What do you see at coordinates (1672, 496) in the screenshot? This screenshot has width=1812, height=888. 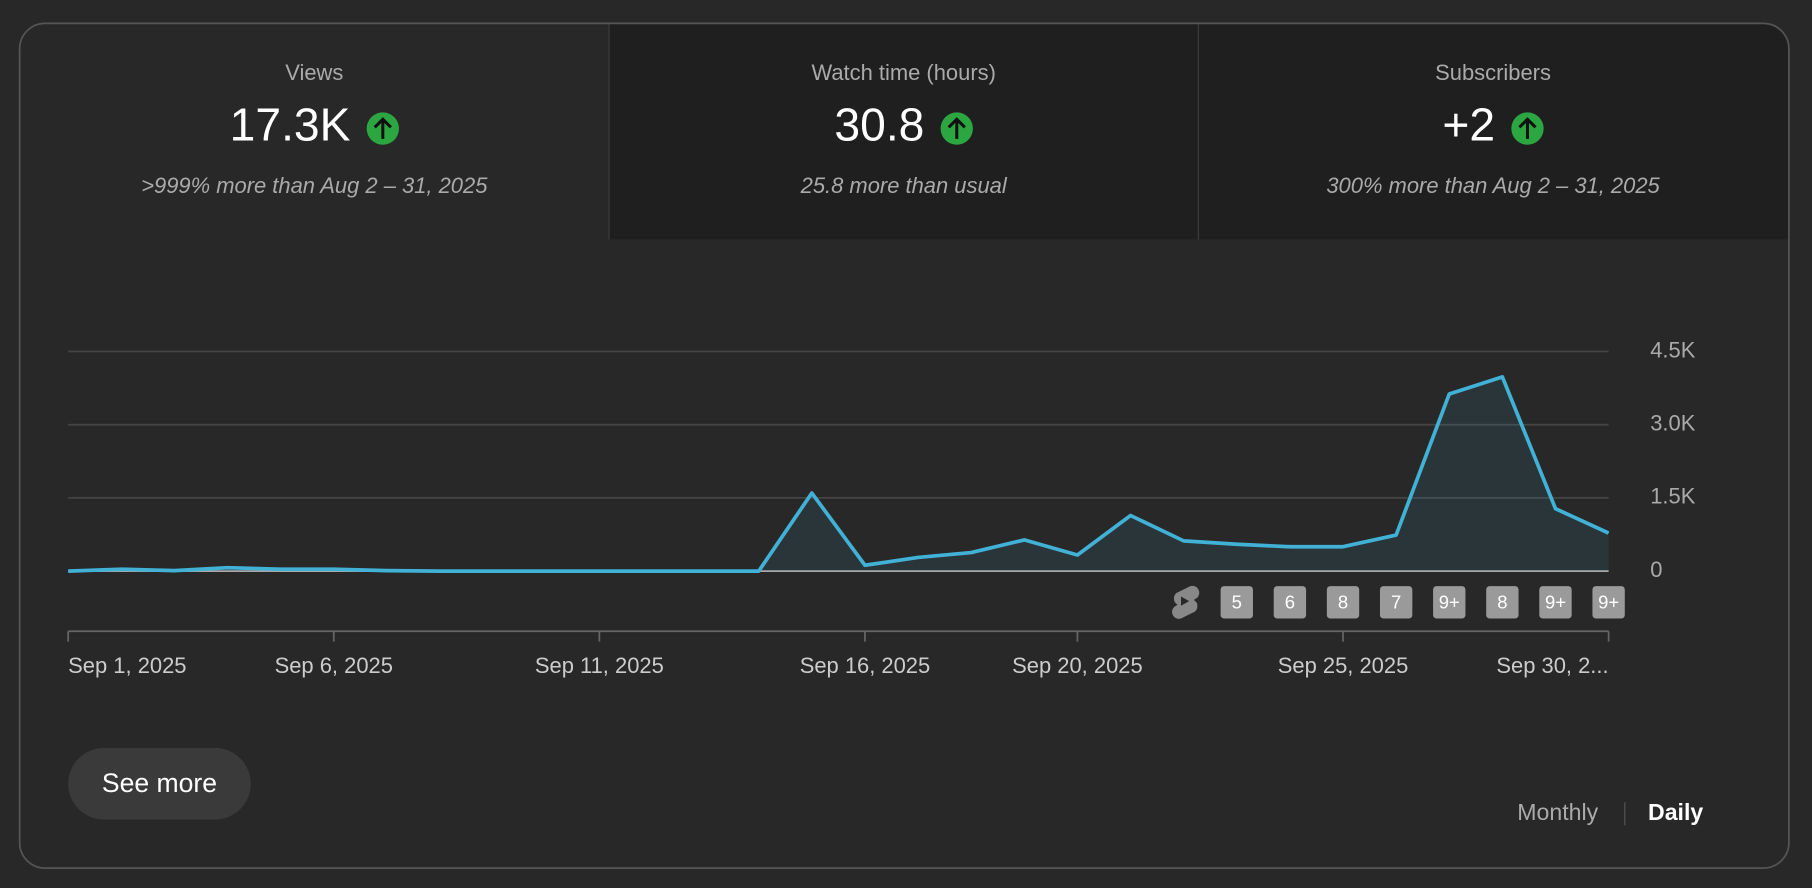 I see `y-tick-label: 1.5K` at bounding box center [1672, 496].